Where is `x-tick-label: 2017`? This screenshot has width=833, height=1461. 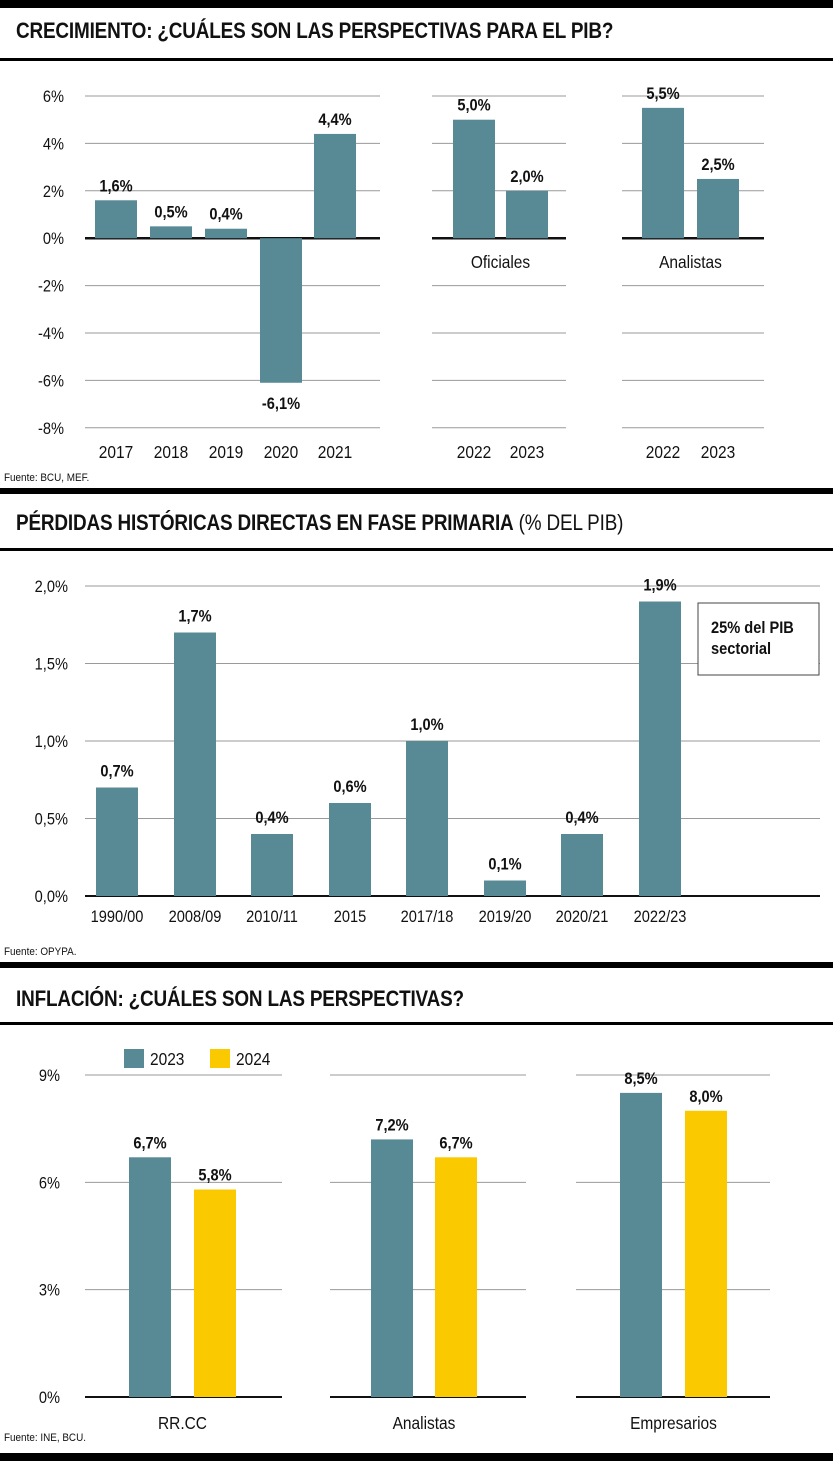 x-tick-label: 2017 is located at coordinates (116, 452).